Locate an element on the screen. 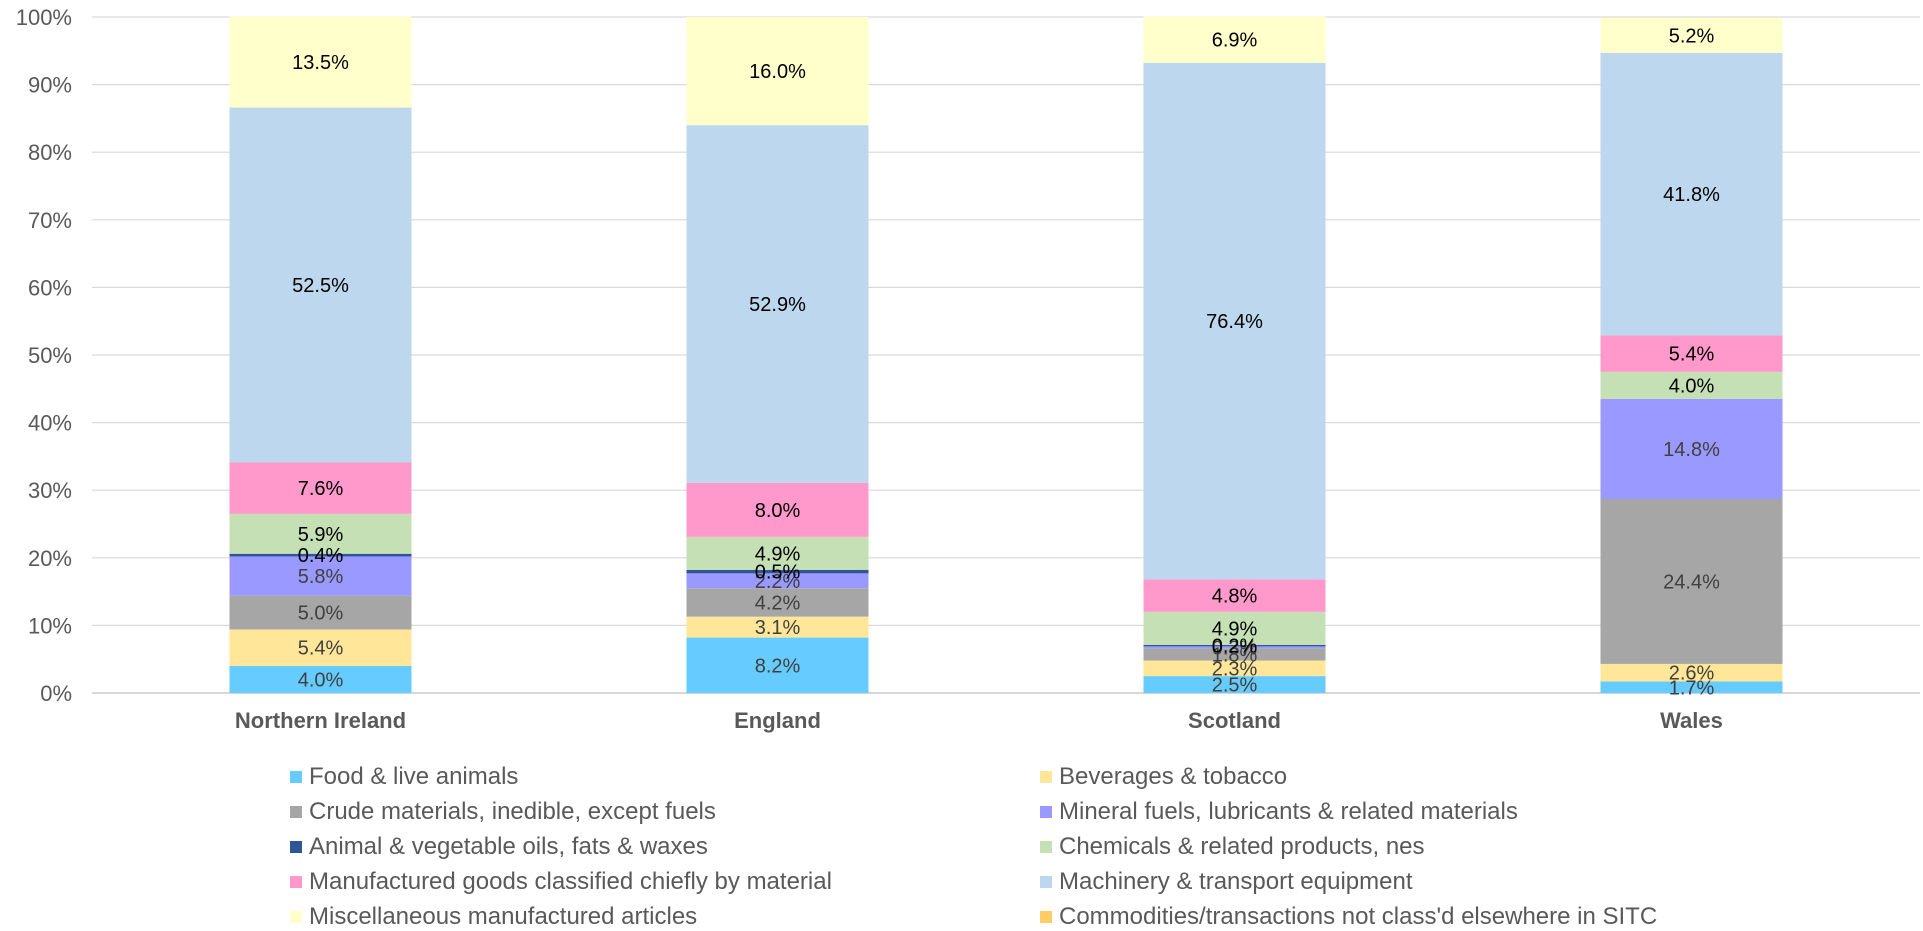 This screenshot has width=1923, height=931. data-label: 24.4% is located at coordinates (1691, 582).